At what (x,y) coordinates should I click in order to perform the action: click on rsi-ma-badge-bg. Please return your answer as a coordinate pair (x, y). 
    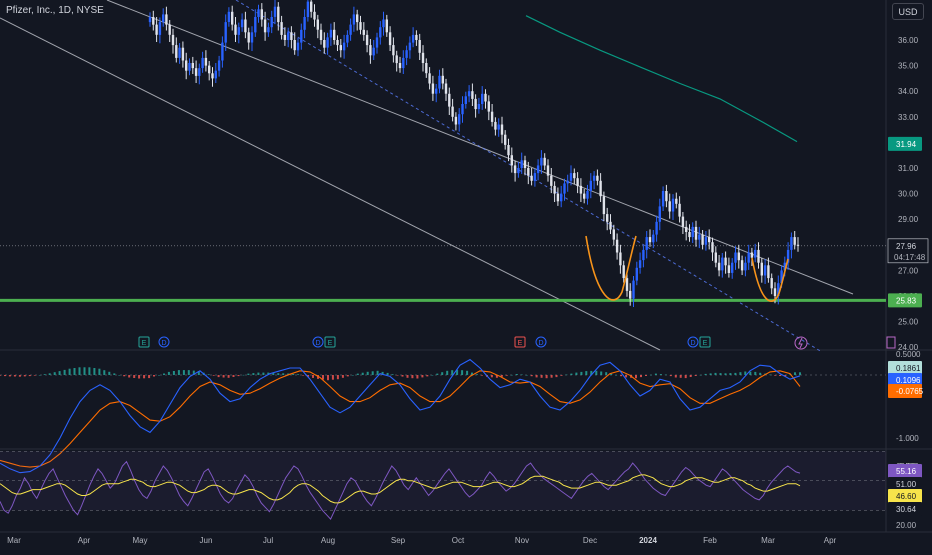
    Looking at the image, I should click on (905, 496).